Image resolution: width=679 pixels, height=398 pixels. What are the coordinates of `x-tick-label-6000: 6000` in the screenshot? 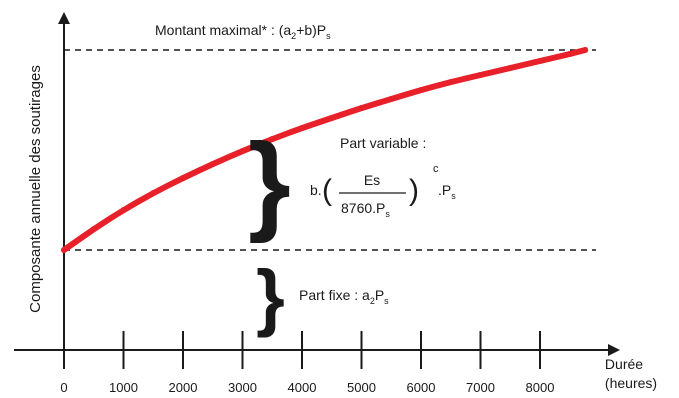 It's located at (421, 387).